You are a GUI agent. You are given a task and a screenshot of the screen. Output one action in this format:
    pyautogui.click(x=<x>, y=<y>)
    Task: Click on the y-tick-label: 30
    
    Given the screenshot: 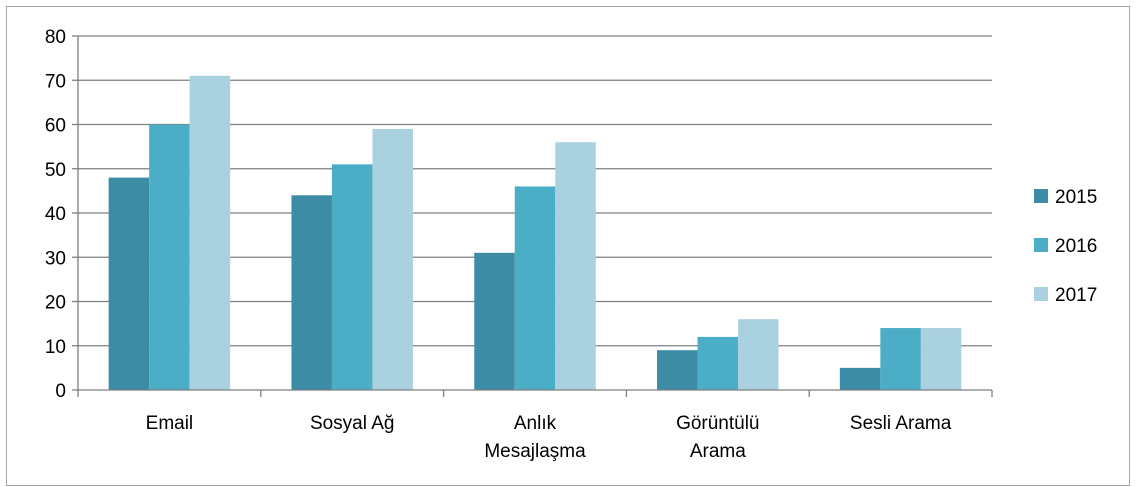 What is the action you would take?
    pyautogui.click(x=55, y=258)
    